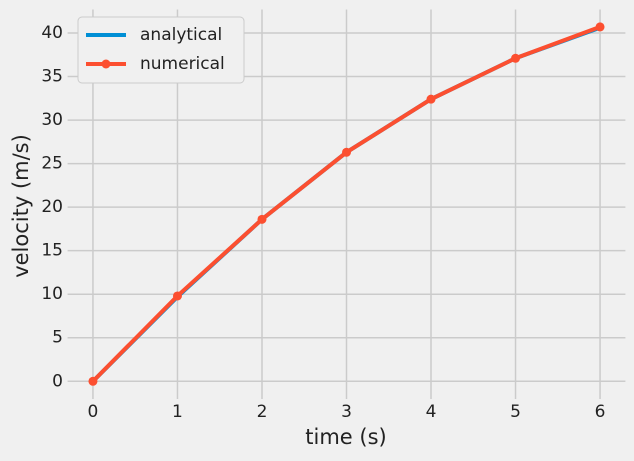 The width and height of the screenshot is (634, 461). I want to click on x-tick-label: 0, so click(93, 412).